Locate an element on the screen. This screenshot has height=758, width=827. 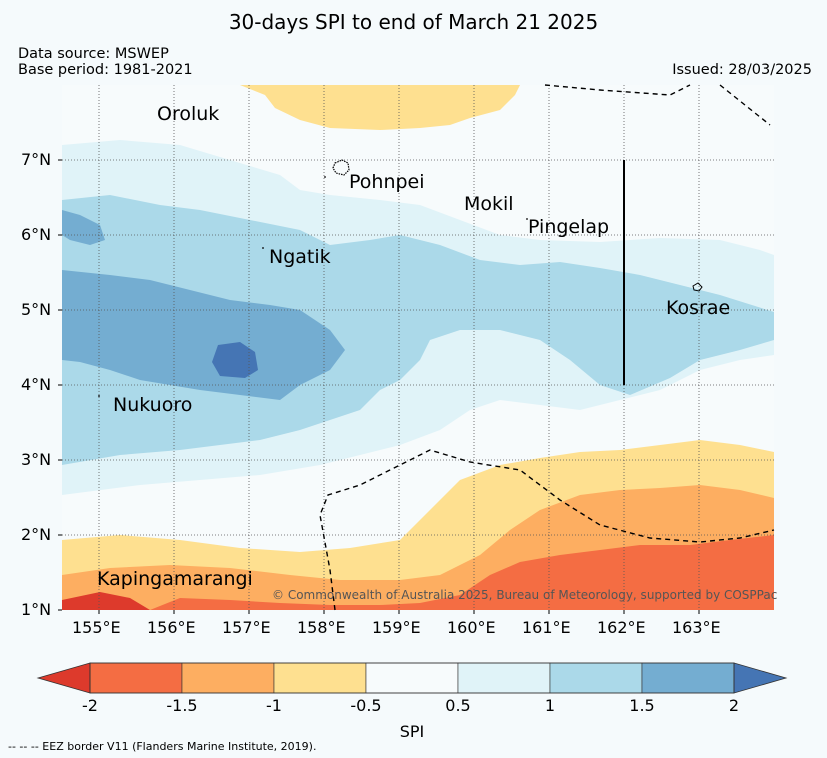
colorbar-tick-label: 1.5 is located at coordinates (642, 705).